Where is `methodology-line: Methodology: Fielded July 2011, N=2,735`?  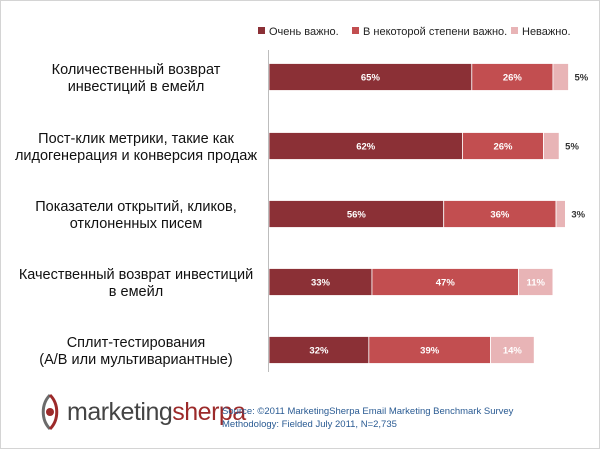
methodology-line: Methodology: Fielded July 2011, N=2,735 is located at coordinates (309, 424).